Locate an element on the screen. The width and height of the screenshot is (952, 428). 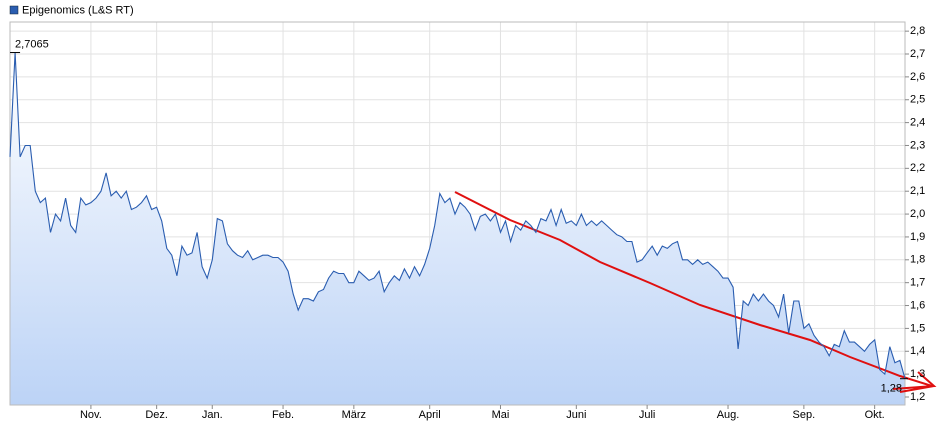
y-tick-label: 1,6 is located at coordinates (917, 305).